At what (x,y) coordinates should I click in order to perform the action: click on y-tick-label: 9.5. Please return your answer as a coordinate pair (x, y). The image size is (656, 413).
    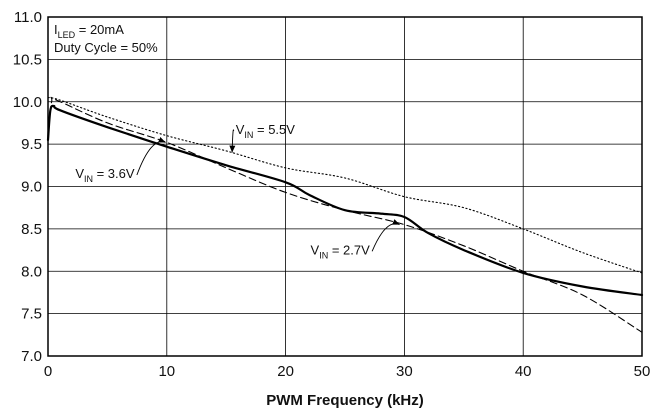
    Looking at the image, I should click on (31, 144).